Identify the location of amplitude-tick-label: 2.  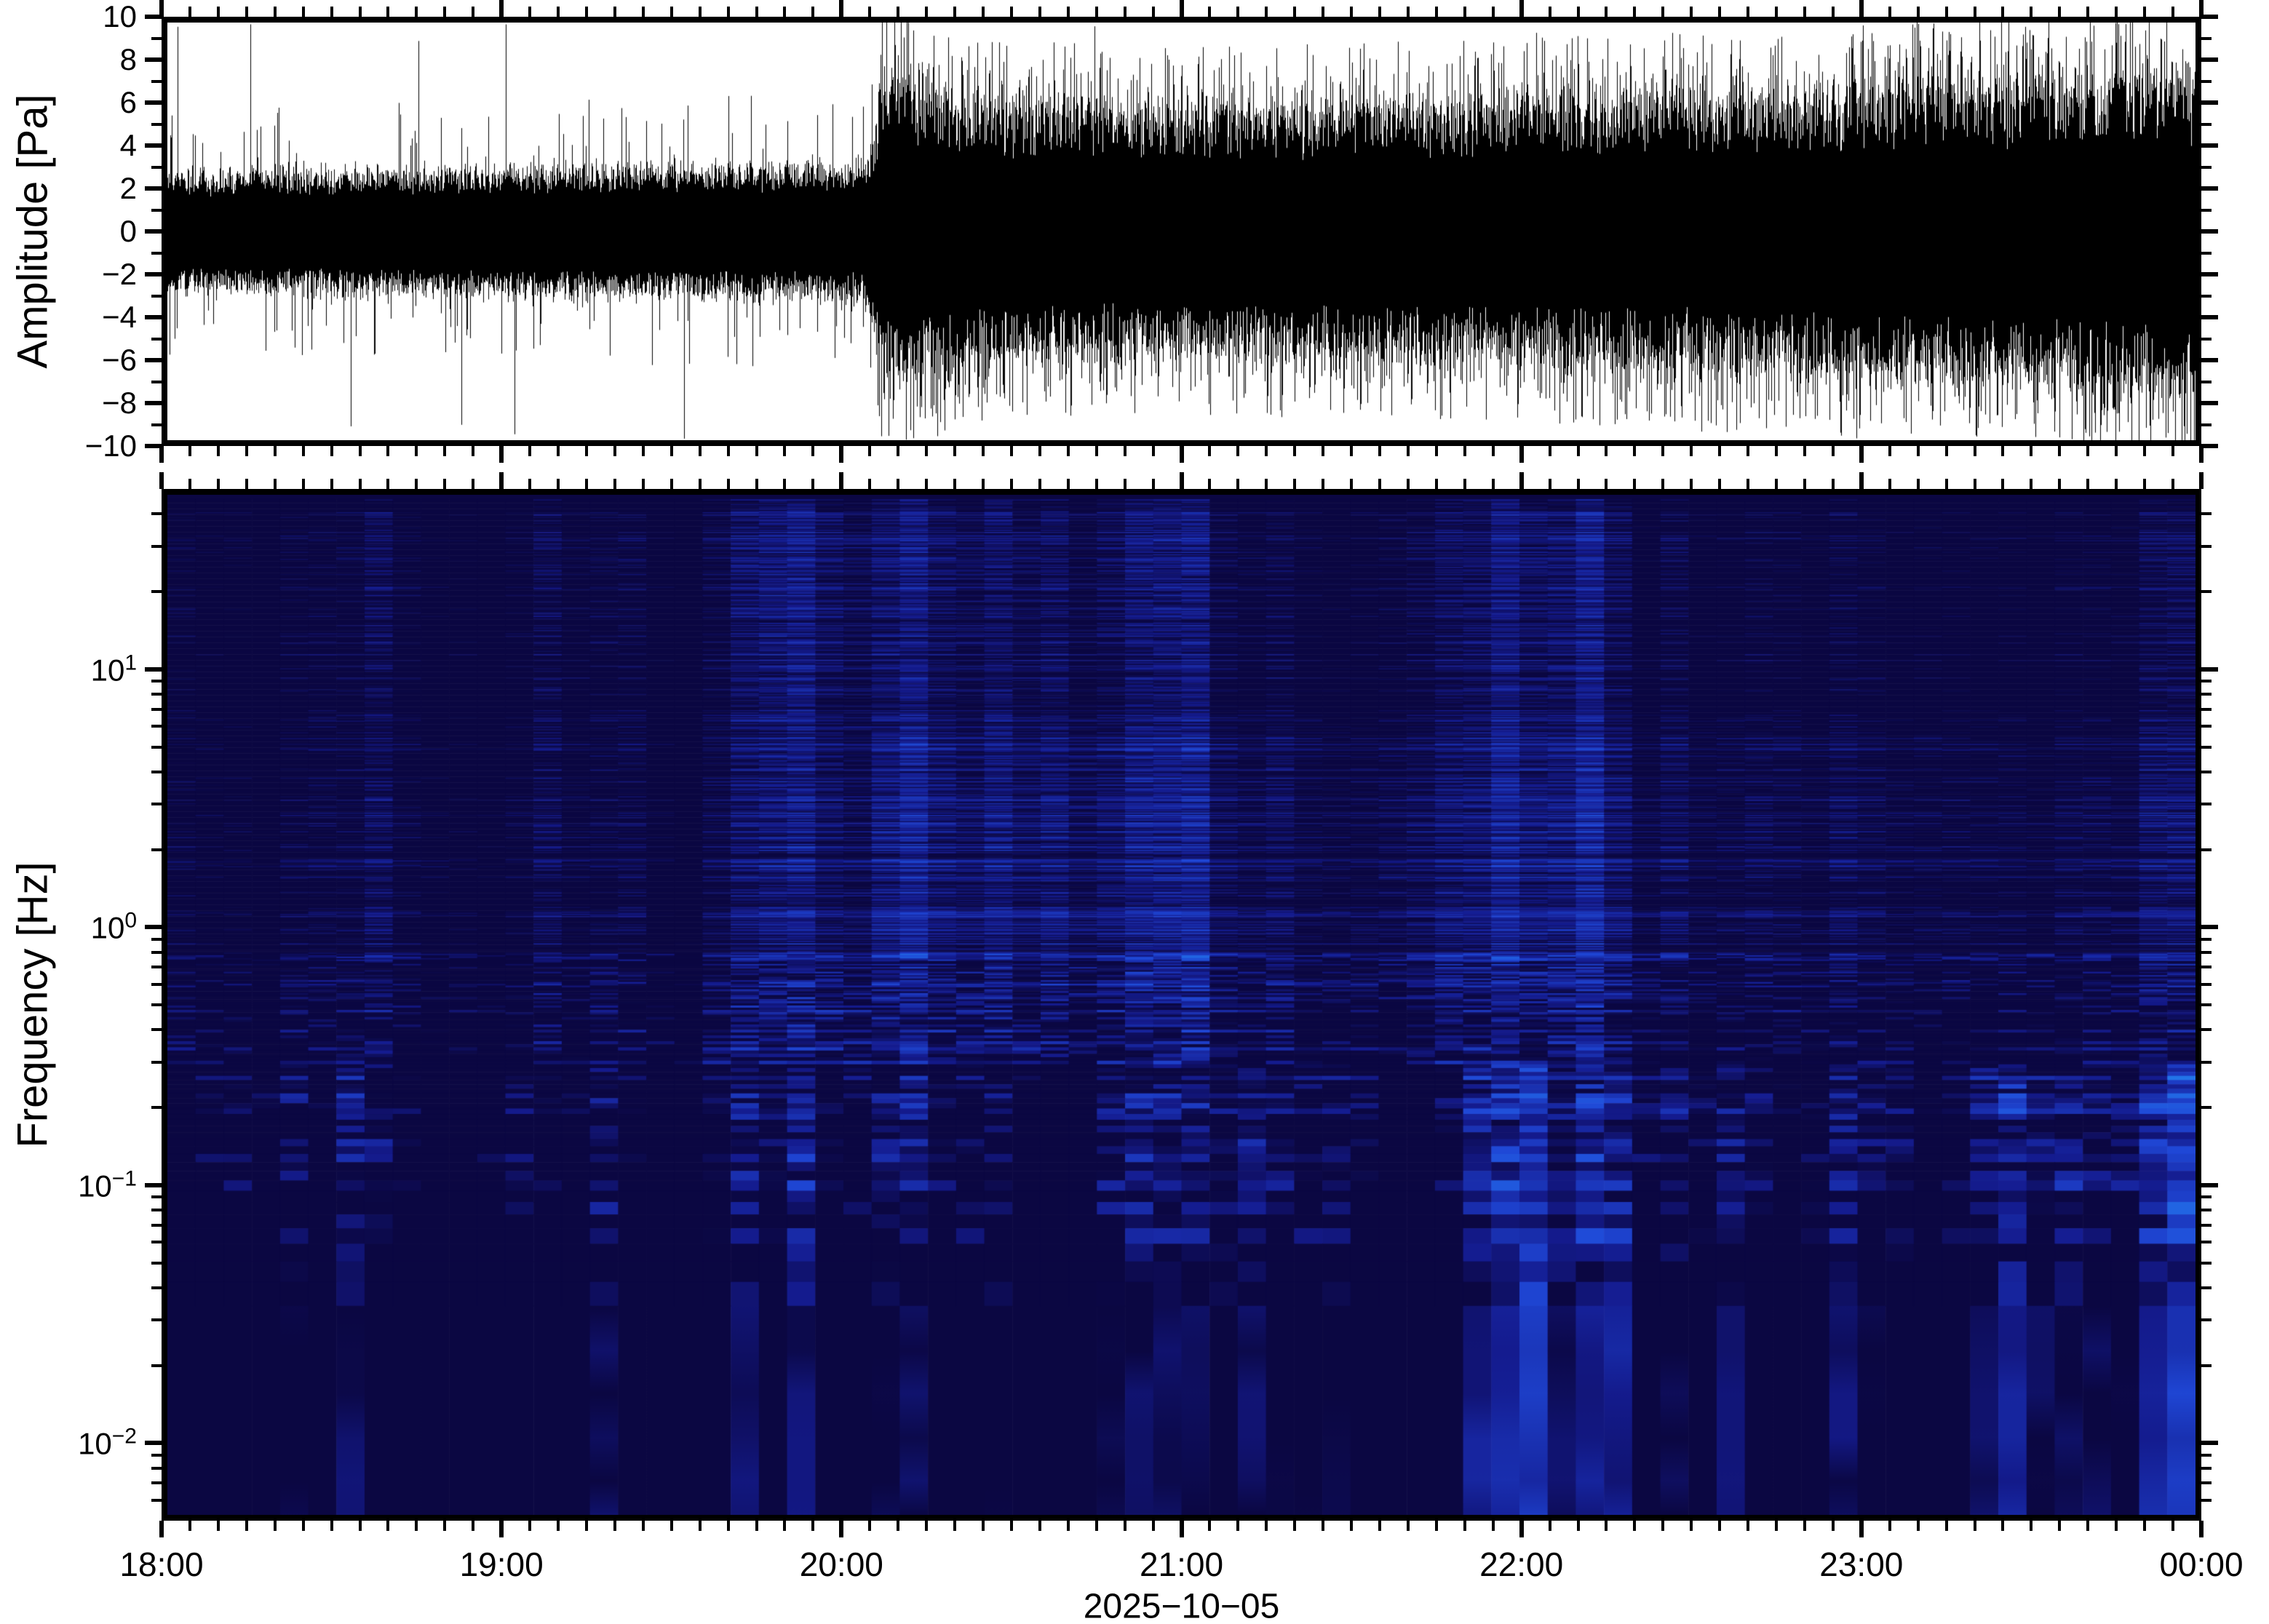
(128, 188).